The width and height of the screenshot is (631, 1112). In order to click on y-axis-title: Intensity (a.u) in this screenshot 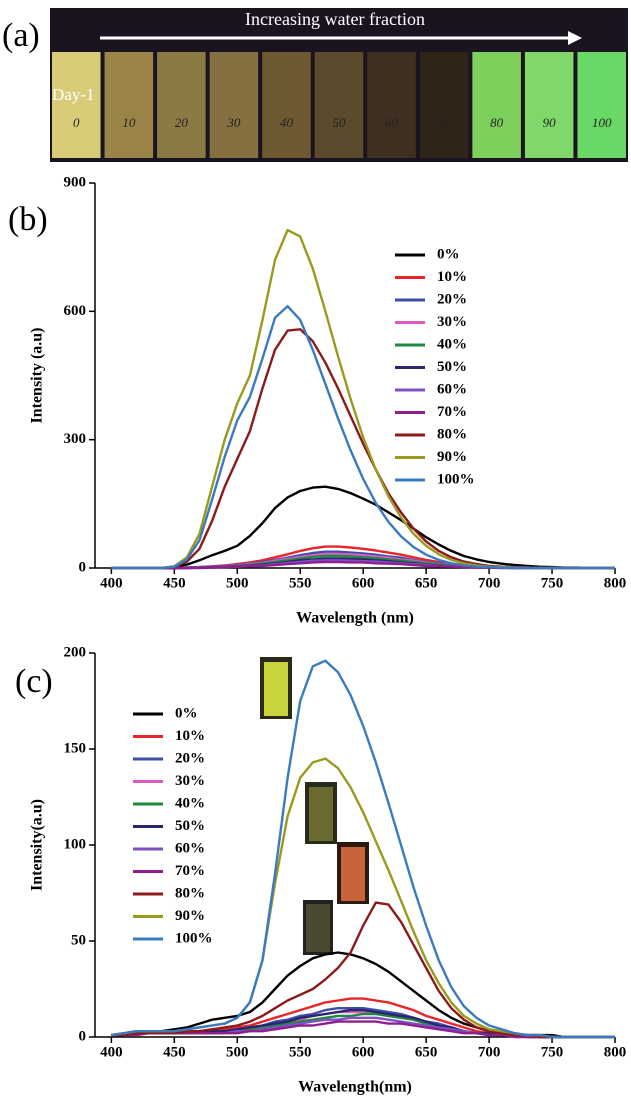, I will do `click(37, 375)`.